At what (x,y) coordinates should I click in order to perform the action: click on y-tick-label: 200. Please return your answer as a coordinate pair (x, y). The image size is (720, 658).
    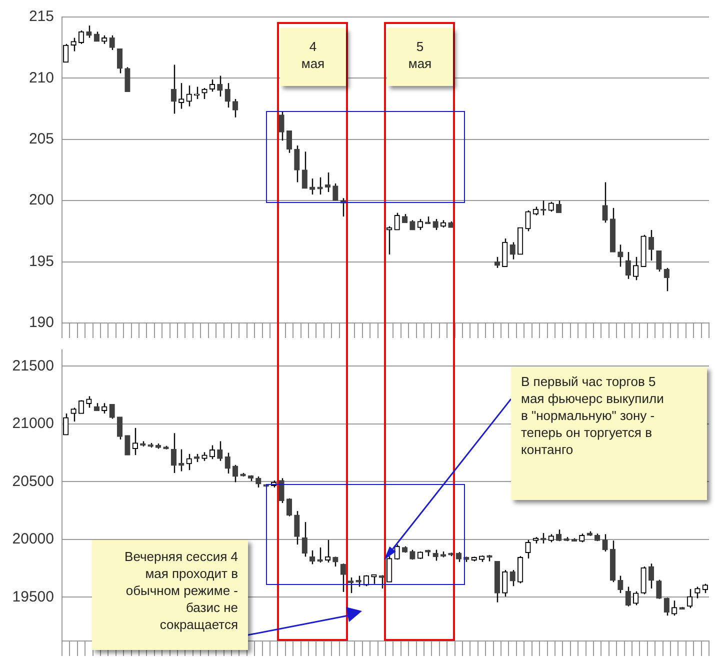
    Looking at the image, I should click on (41, 200).